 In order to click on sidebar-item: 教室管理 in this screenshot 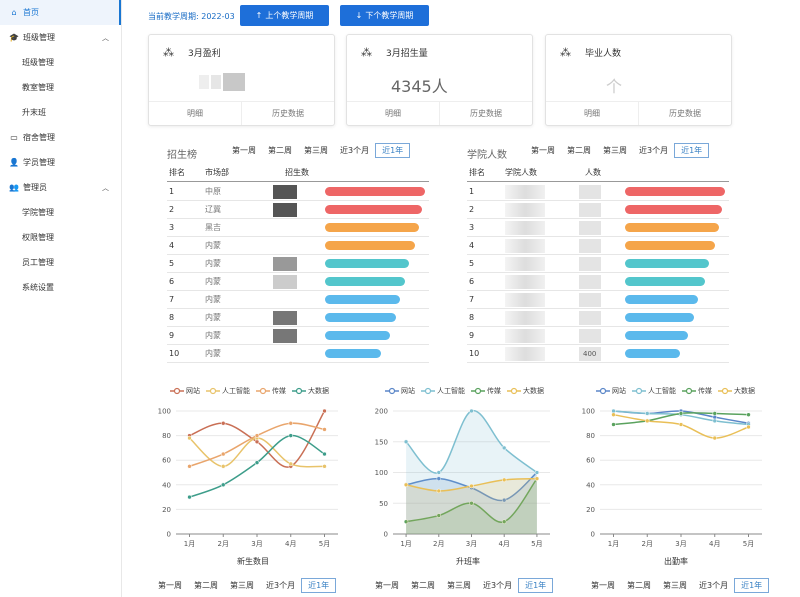, I will do `click(60, 87)`.